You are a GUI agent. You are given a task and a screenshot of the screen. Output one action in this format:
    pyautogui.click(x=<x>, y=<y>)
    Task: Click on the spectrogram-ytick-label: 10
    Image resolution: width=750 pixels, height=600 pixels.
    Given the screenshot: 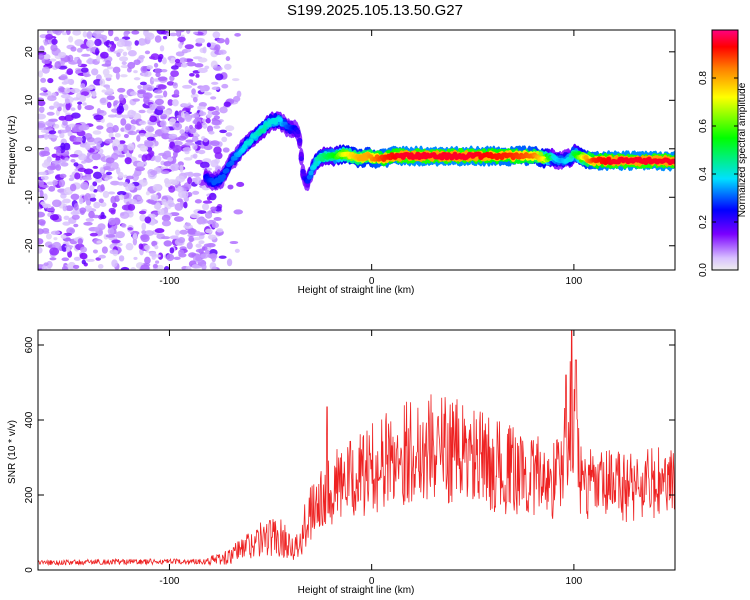 What is the action you would take?
    pyautogui.click(x=29, y=100)
    